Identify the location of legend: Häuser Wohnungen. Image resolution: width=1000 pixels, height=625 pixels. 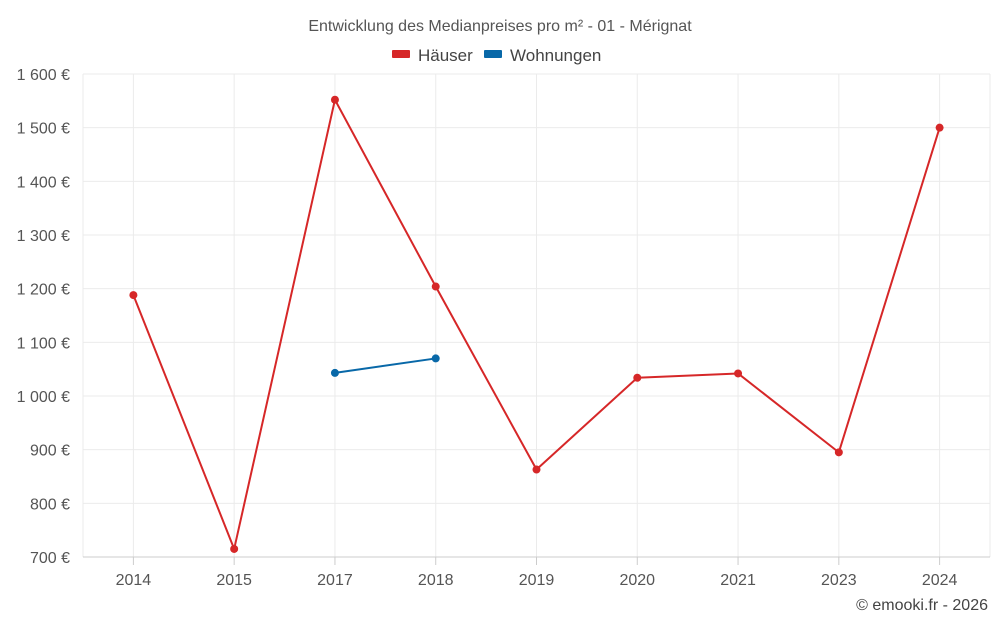
(496, 55).